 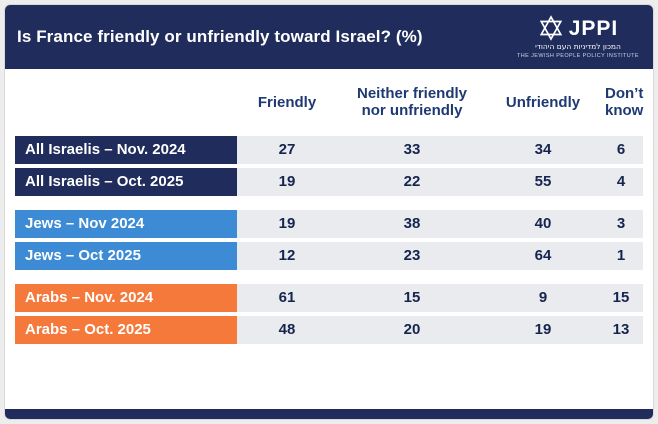 I want to click on footer-bar, so click(x=329, y=414).